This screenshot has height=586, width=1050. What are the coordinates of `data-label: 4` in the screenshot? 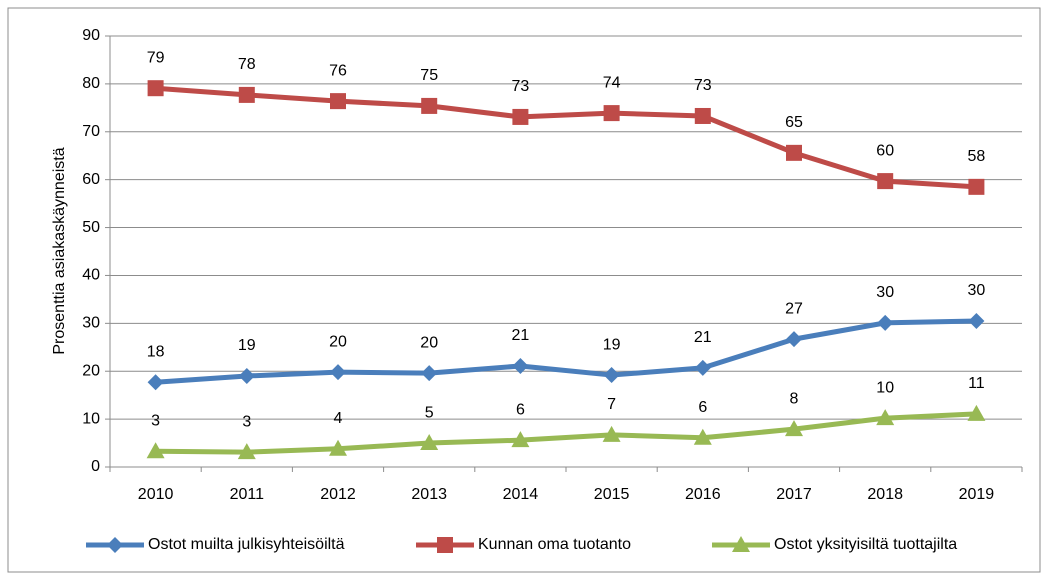 It's located at (338, 418).